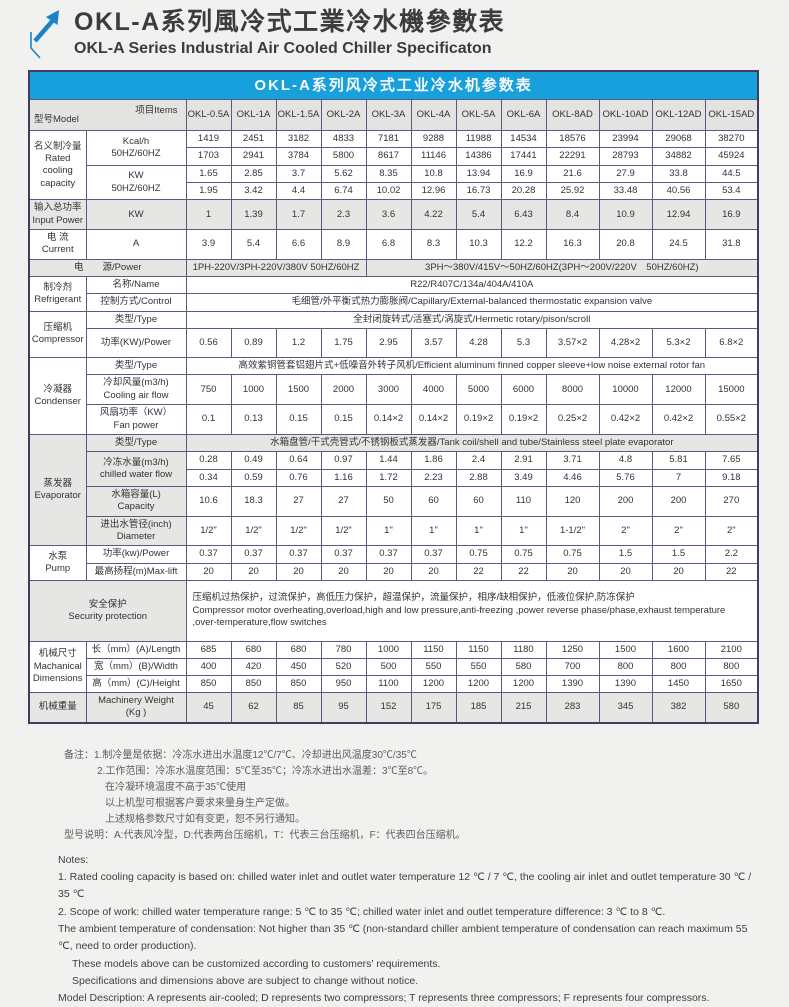  What do you see at coordinates (208, 139) in the screenshot?
I see `value-cell: 1419` at bounding box center [208, 139].